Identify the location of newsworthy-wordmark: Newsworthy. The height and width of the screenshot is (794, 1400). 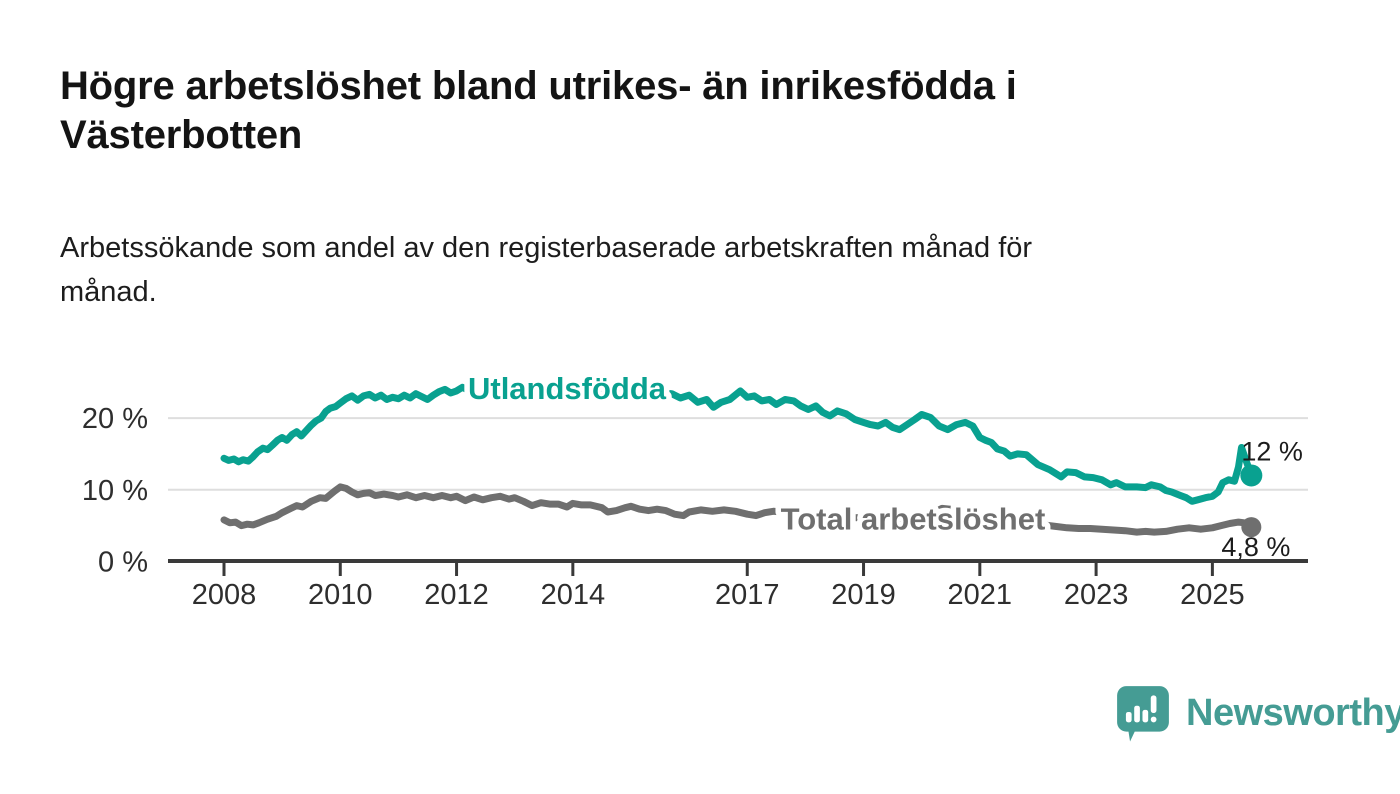
(1293, 712).